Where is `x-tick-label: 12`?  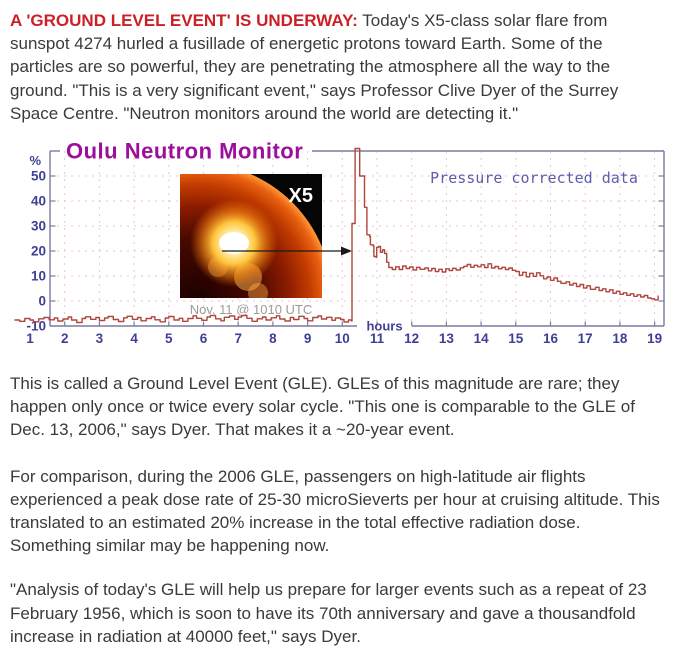
x-tick-label: 12 is located at coordinates (411, 338).